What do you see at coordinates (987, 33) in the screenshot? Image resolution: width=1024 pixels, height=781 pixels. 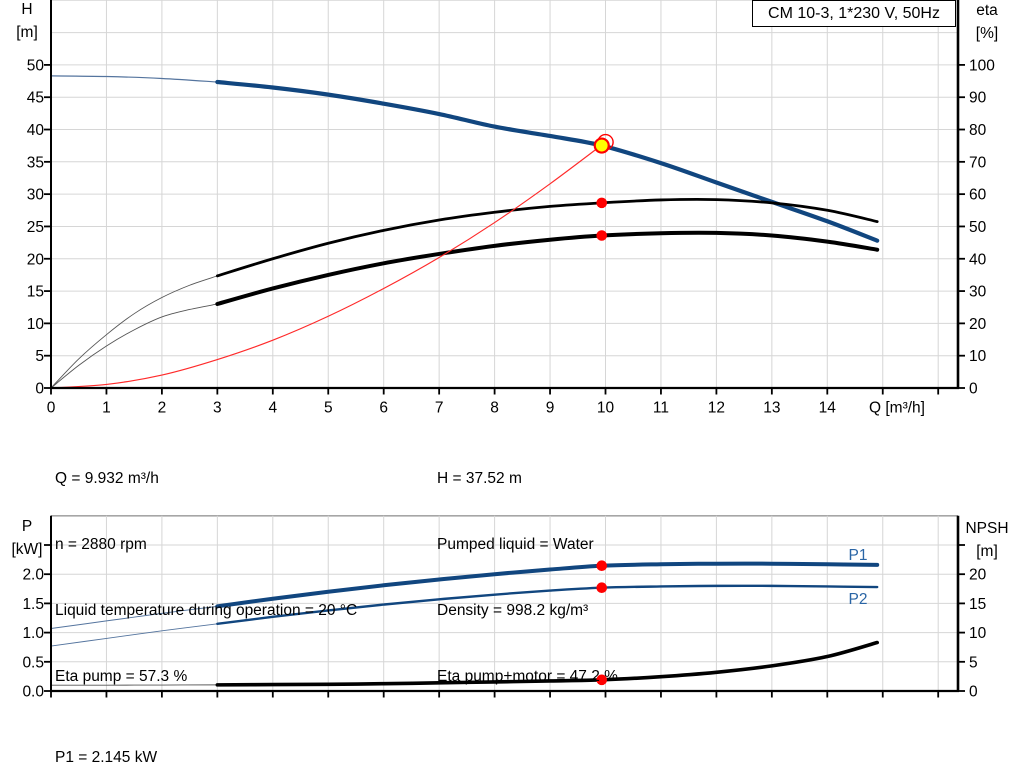 I see `eta-axis-unit: [%]` at bounding box center [987, 33].